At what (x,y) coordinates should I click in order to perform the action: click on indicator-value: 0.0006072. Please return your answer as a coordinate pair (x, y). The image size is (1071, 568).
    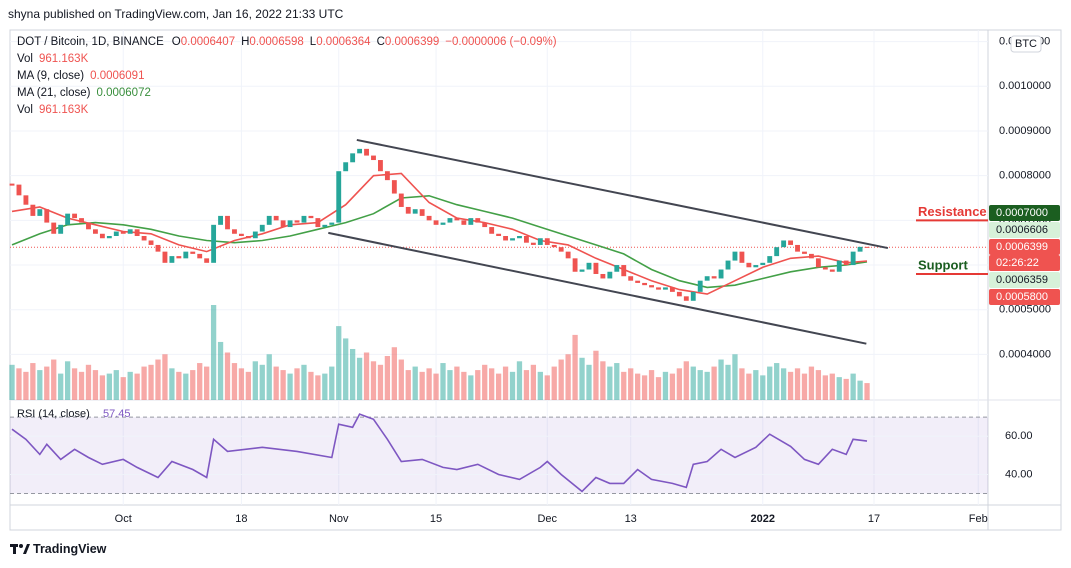
    Looking at the image, I should click on (123, 93).